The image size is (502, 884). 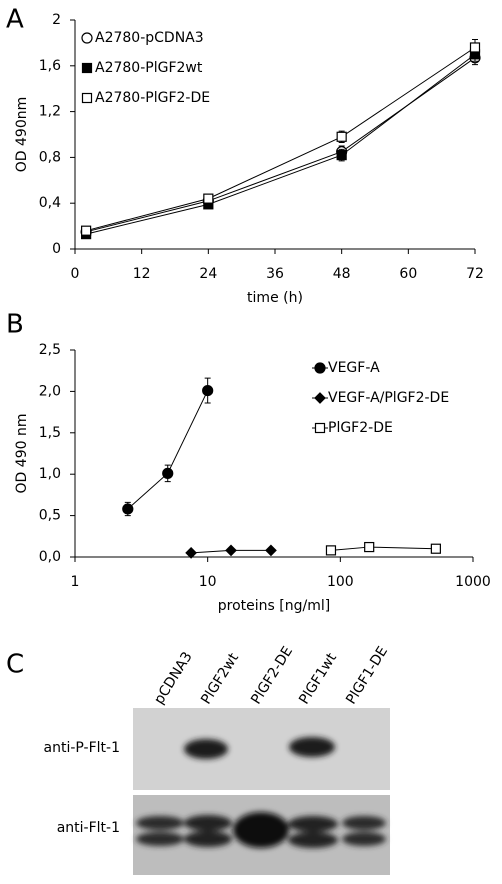 I want to click on y-tick-label: 2,0, so click(x=50, y=391).